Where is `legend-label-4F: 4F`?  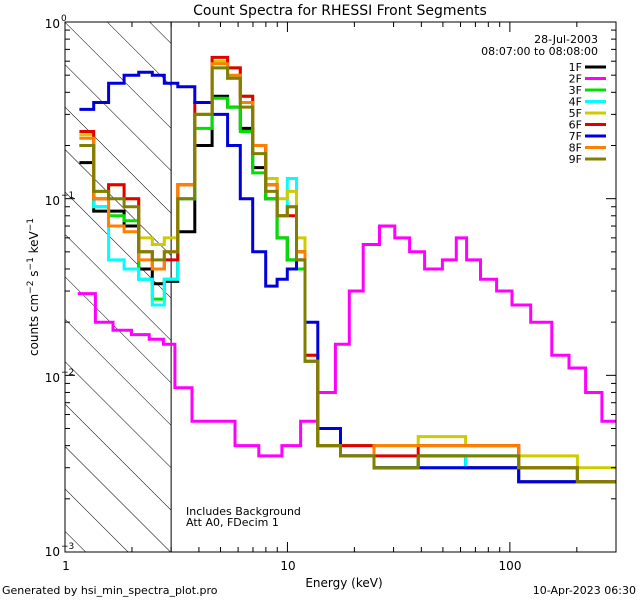 legend-label-4F: 4F is located at coordinates (575, 102).